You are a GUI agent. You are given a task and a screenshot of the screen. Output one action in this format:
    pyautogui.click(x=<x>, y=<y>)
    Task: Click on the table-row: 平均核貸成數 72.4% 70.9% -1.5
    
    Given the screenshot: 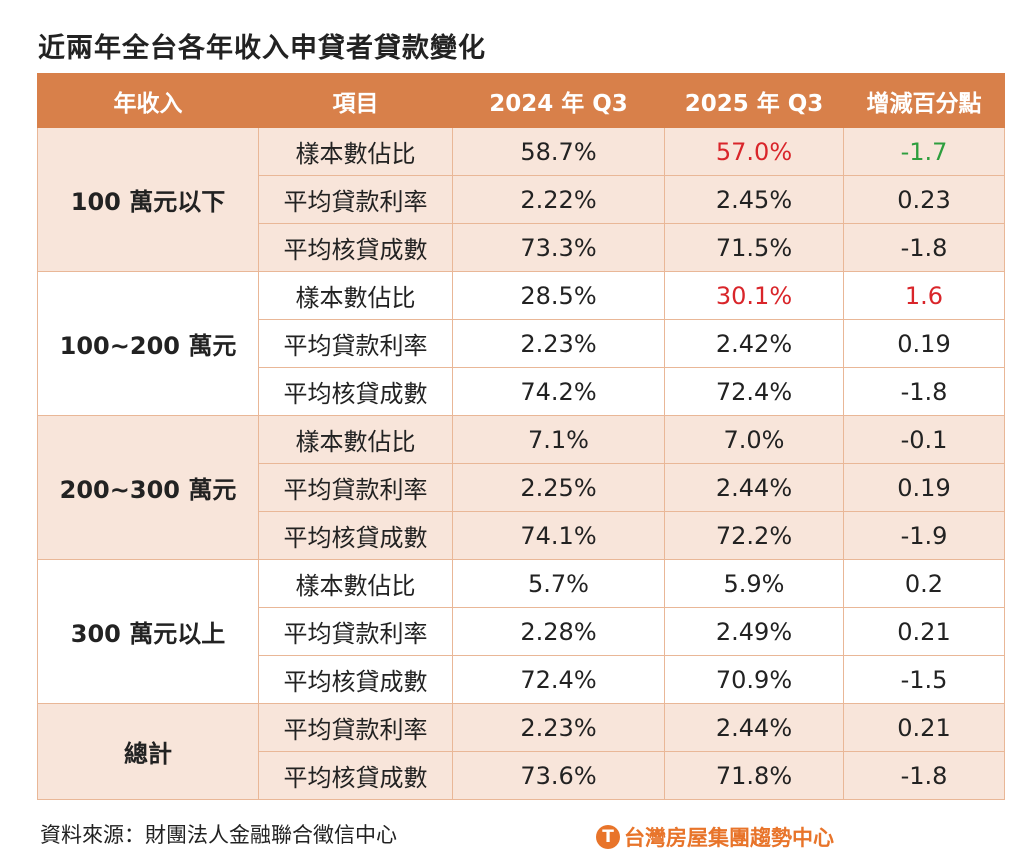 What is the action you would take?
    pyautogui.click(x=521, y=679)
    